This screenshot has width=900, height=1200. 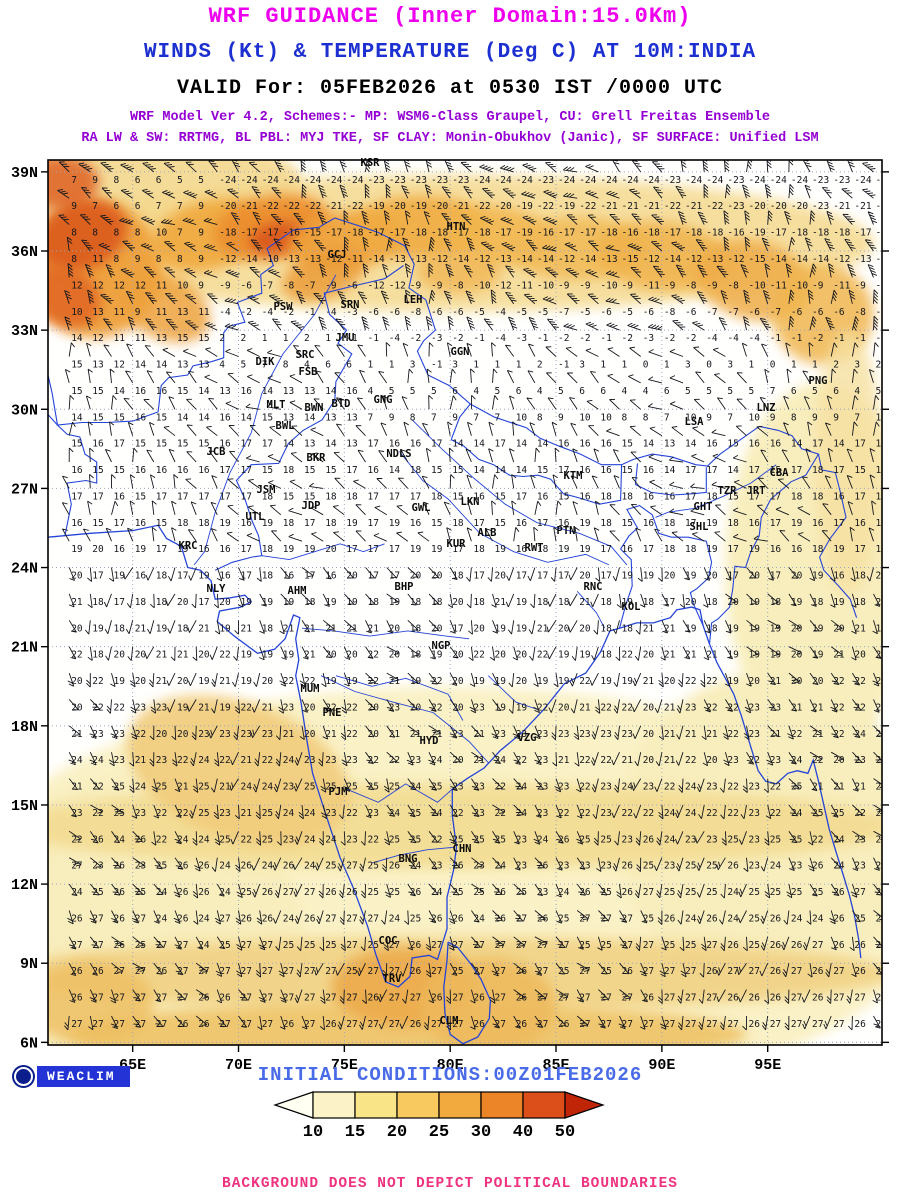 I want to click on station-label-jcb: JCB, so click(x=216, y=452).